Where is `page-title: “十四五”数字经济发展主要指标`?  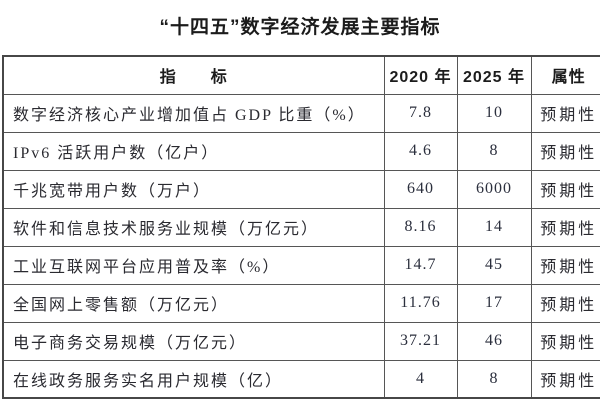 page-title: “十四五”数字经济发展主要指标 is located at coordinates (300, 27).